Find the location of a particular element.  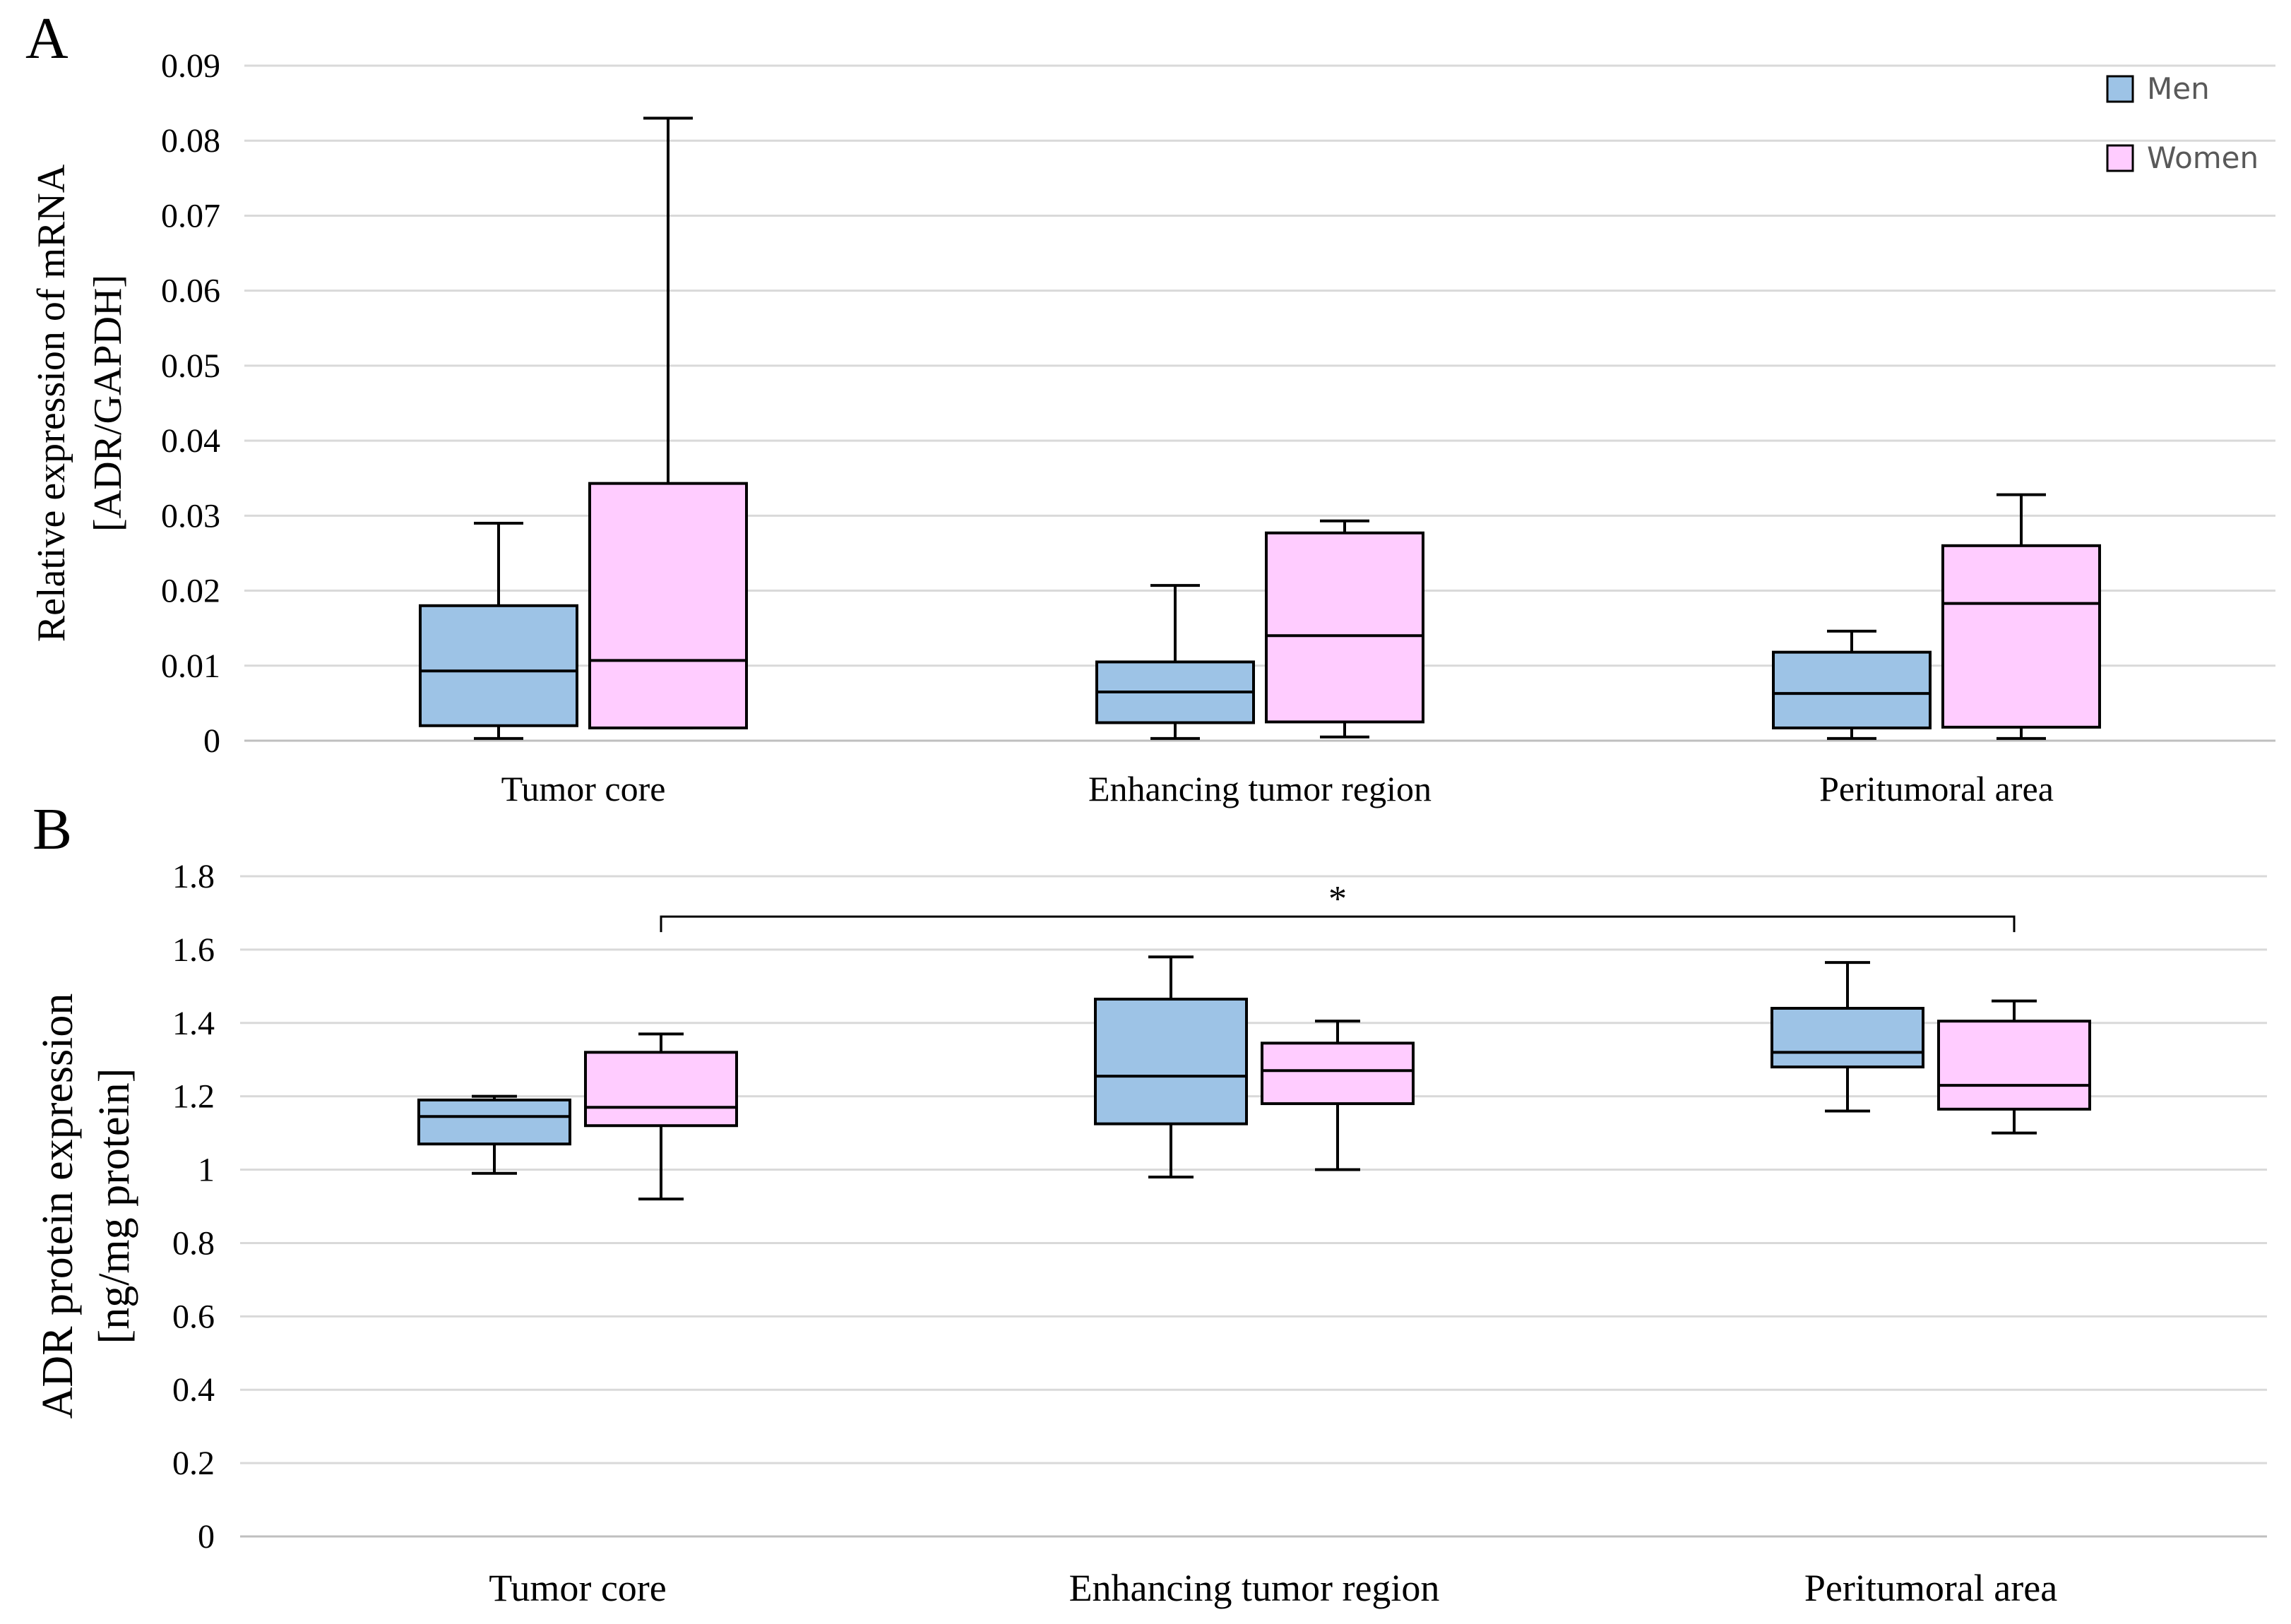

y-tick-label: 0.08 is located at coordinates (191, 141).